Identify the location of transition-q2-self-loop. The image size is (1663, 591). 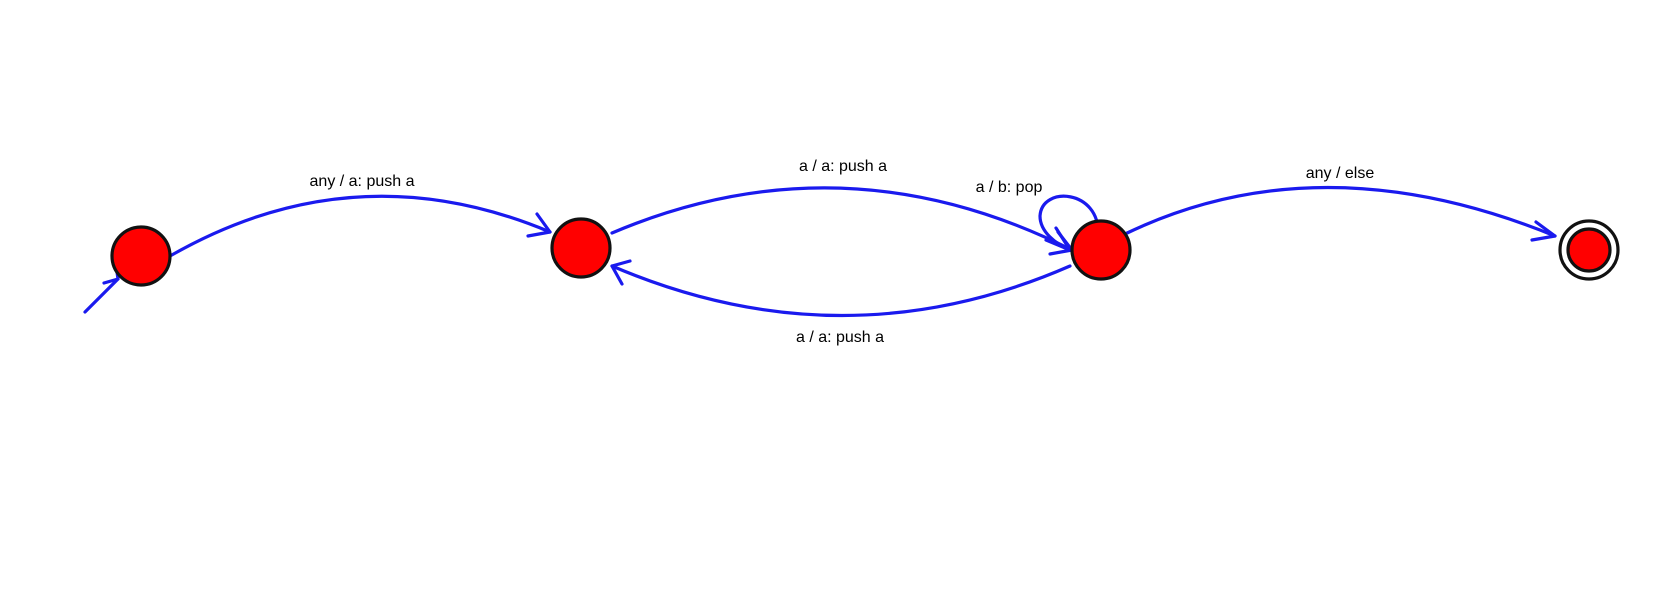
(1069, 223).